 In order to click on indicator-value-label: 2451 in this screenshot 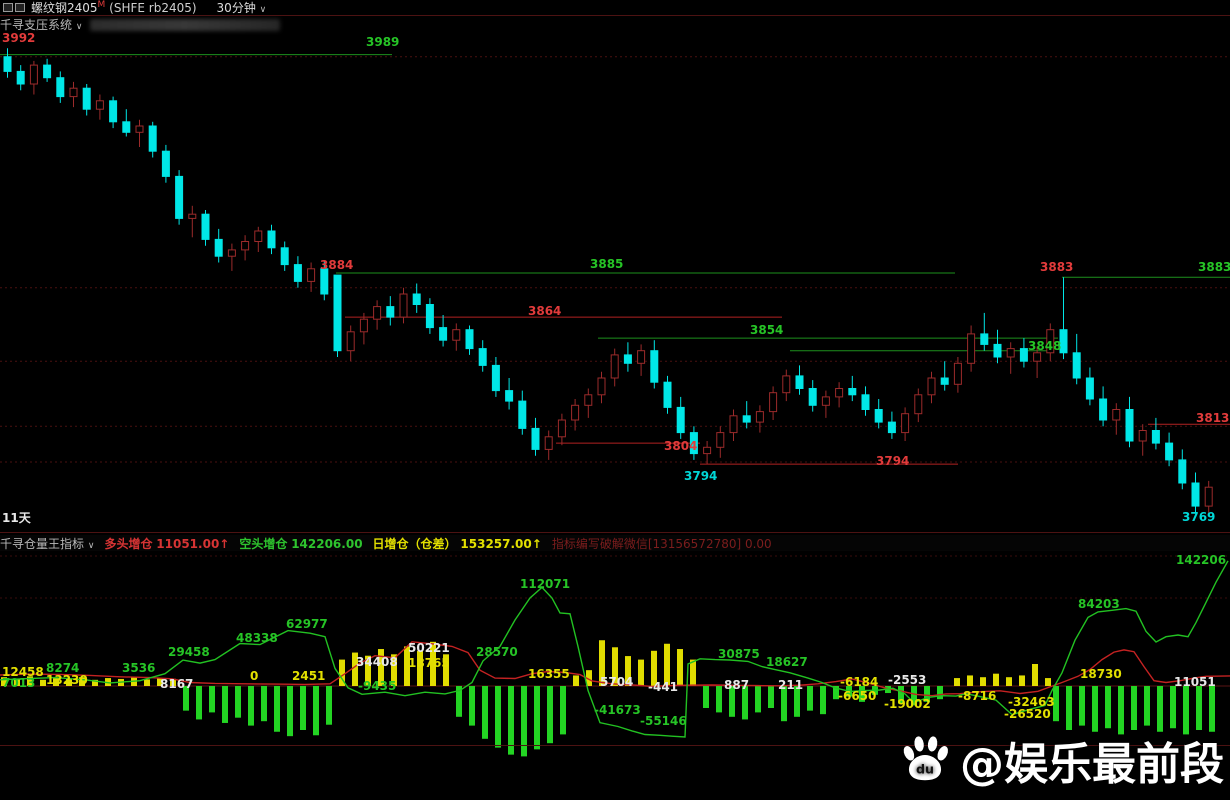, I will do `click(309, 676)`.